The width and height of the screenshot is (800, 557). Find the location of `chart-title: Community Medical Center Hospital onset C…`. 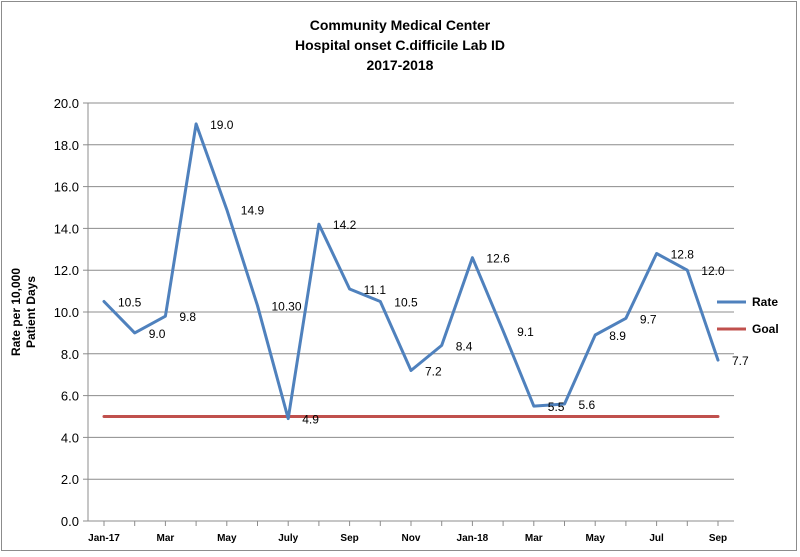

chart-title: Community Medical Center Hospital onset C… is located at coordinates (400, 45).